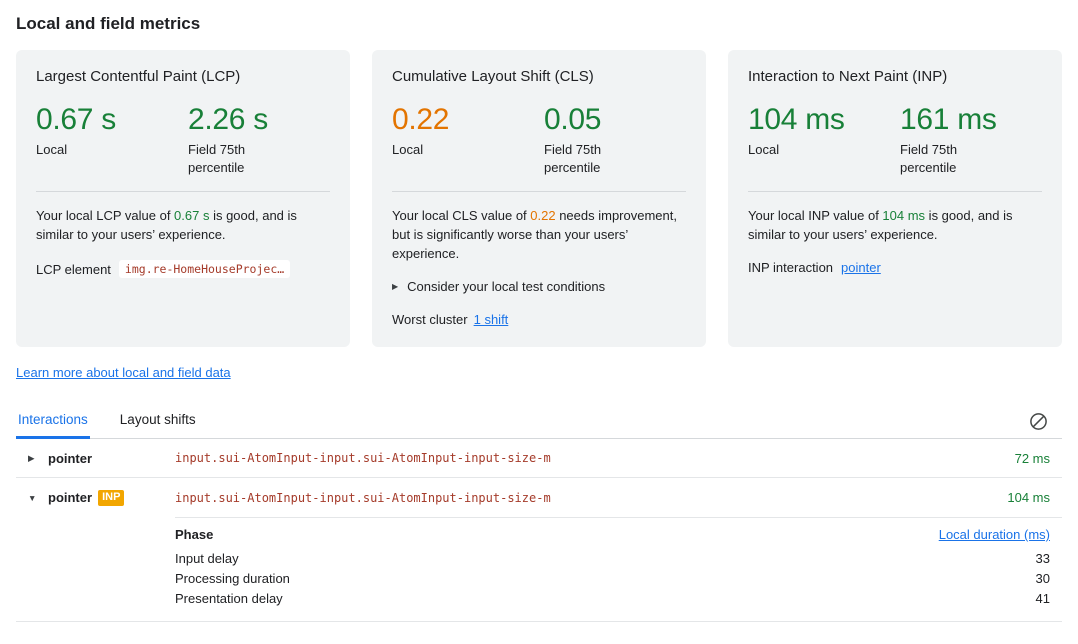 This screenshot has height=644, width=1078. I want to click on phase-table-header: Phase Local duration (ms), so click(612, 538).